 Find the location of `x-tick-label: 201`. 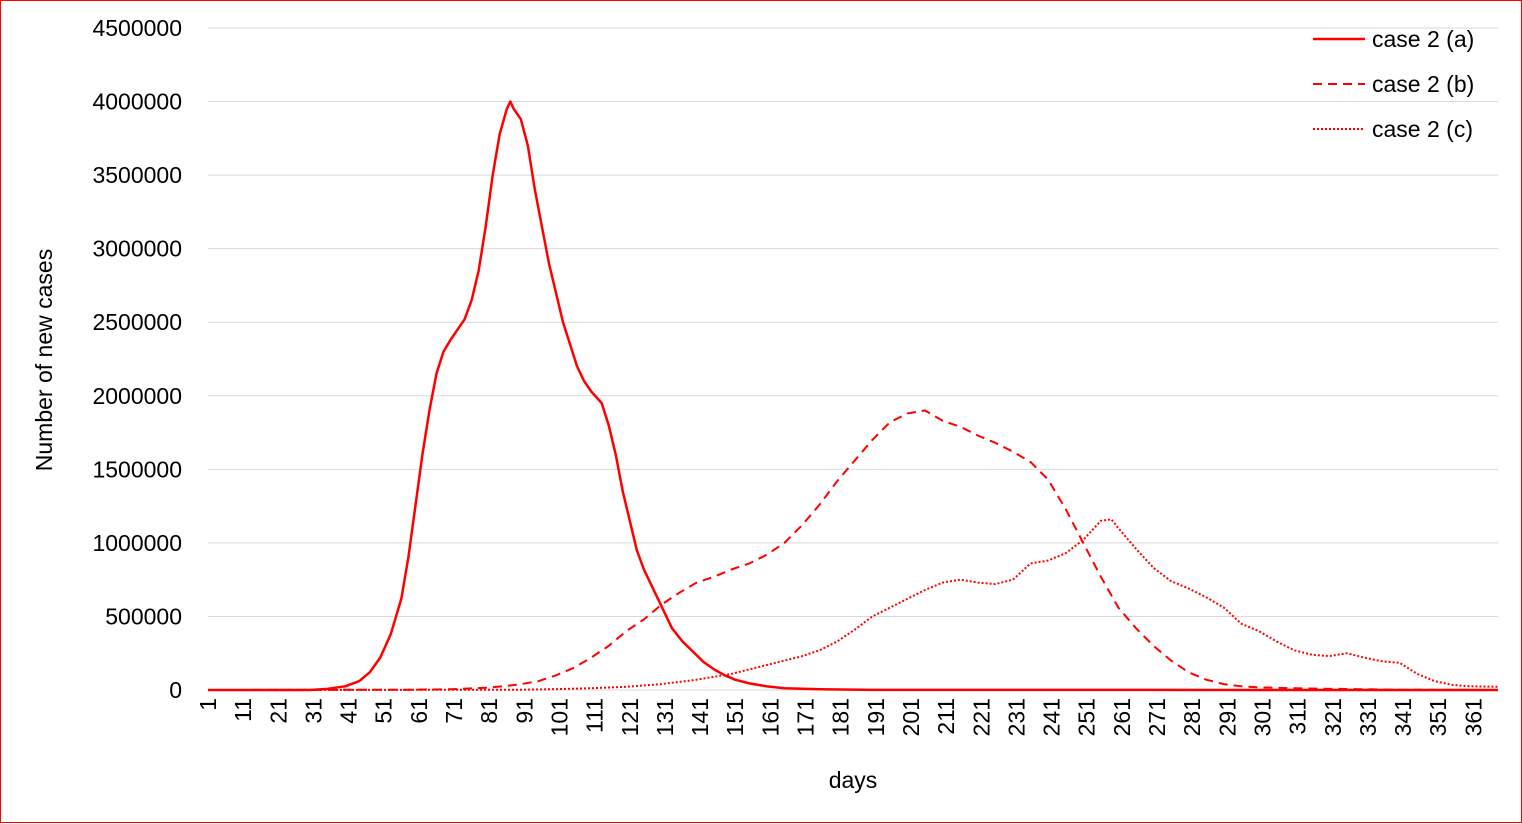

x-tick-label: 201 is located at coordinates (911, 717).